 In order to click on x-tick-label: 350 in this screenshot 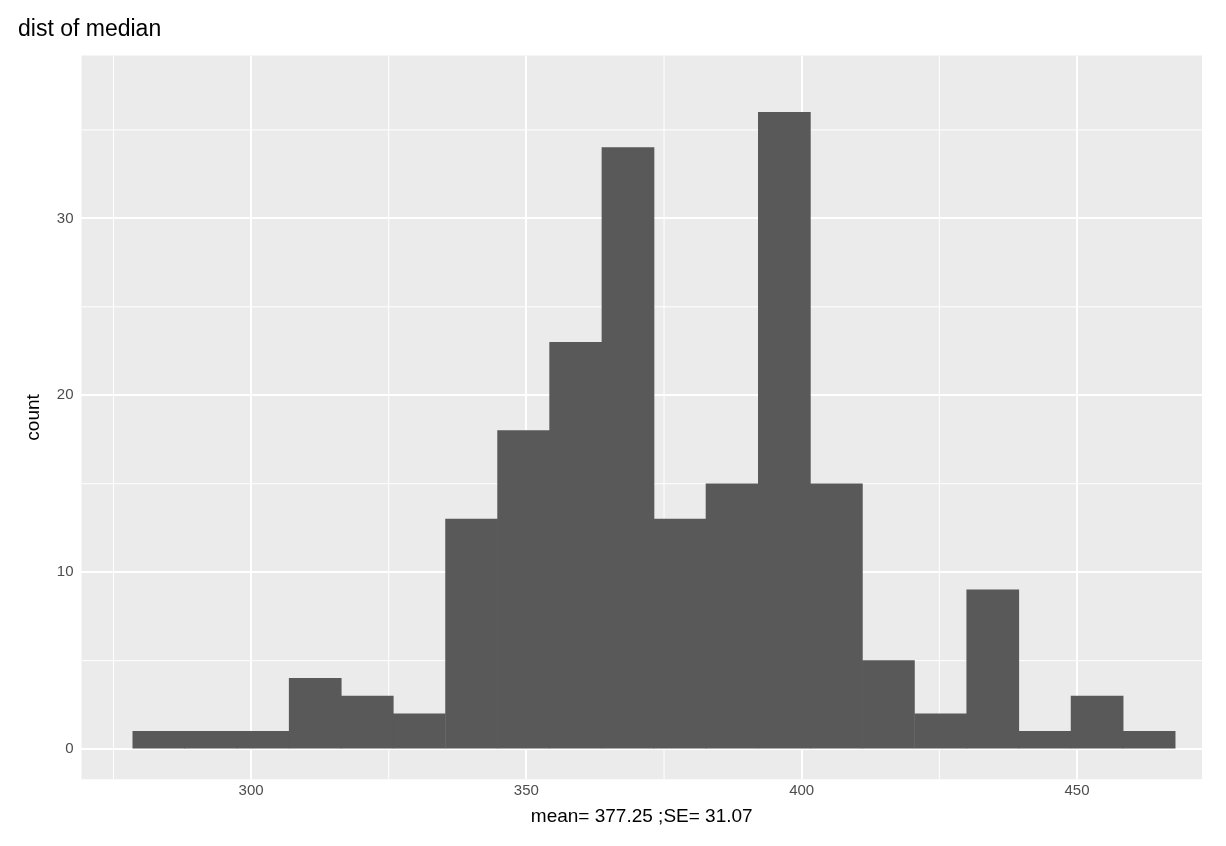, I will do `click(526, 790)`.